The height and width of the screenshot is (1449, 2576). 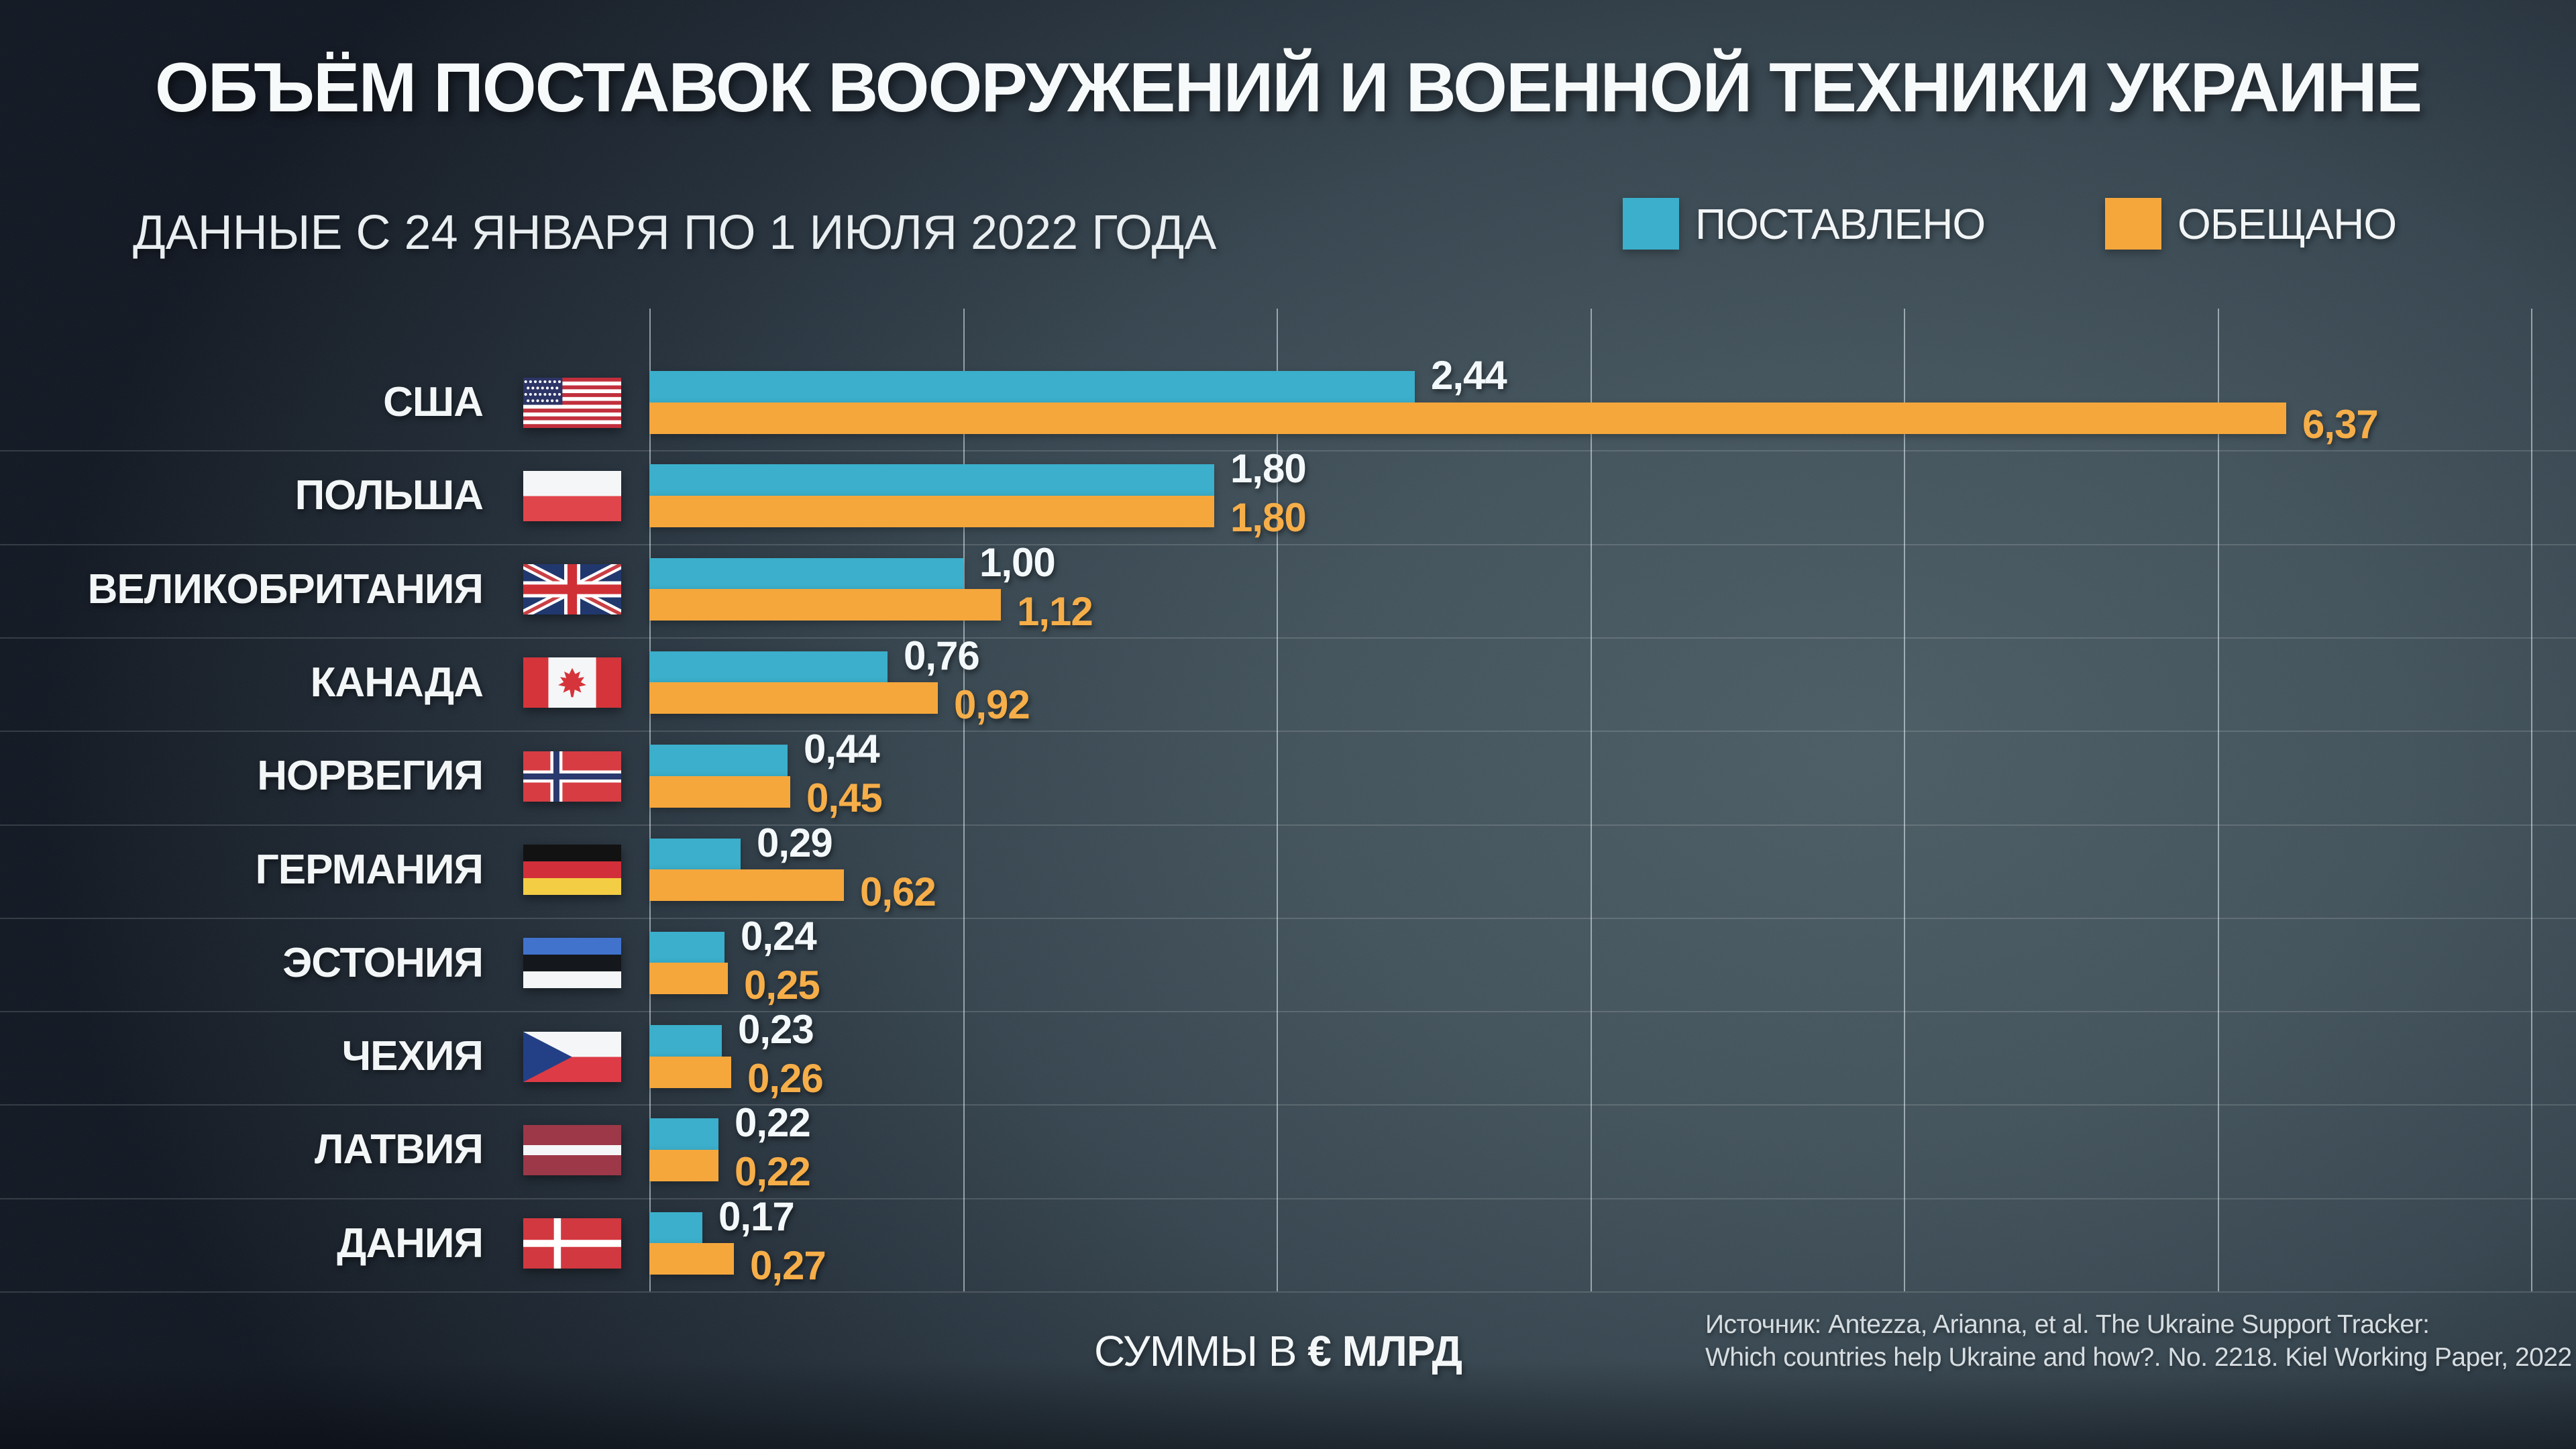 What do you see at coordinates (285, 589) in the screenshot?
I see `country-label: ВЕЛИКОБРИТАНИЯ` at bounding box center [285, 589].